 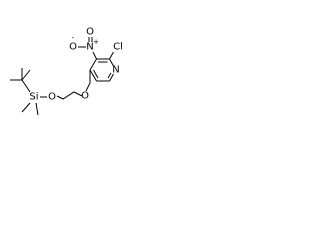 I want to click on structure: Cl N N + O - O O O Si, so click(x=66, y=71).